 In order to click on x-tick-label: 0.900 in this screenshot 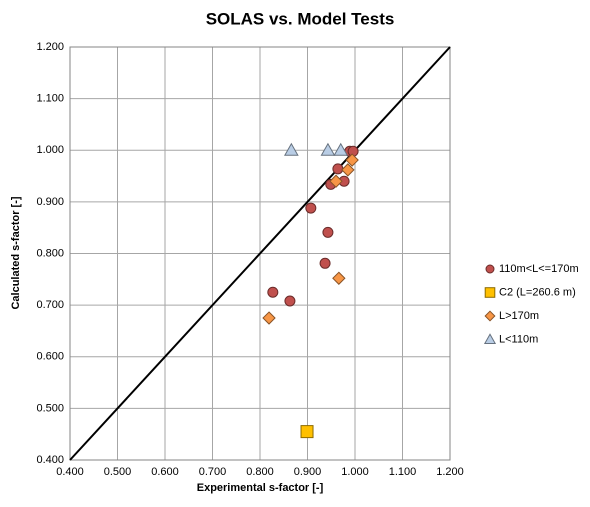, I will do `click(308, 472)`.